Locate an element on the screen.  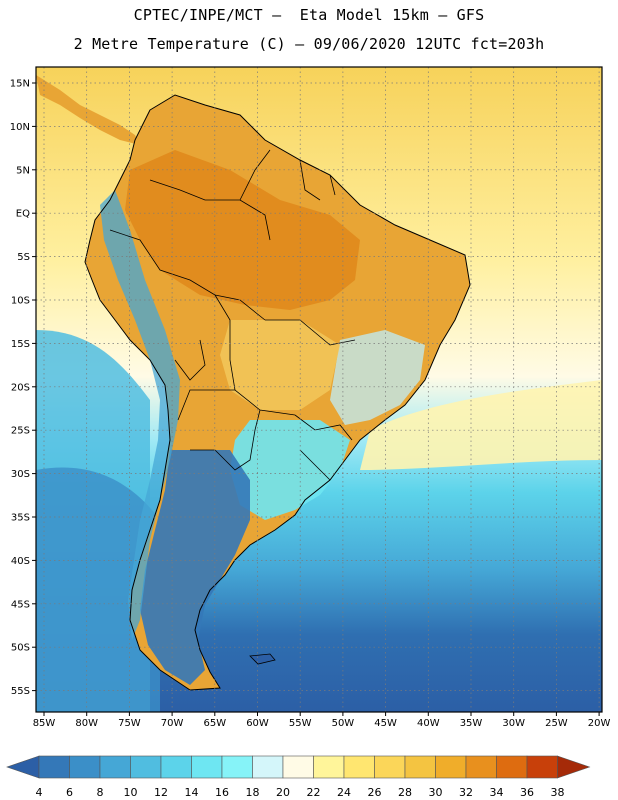
colorbar-label: 36 is located at coordinates (527, 792).